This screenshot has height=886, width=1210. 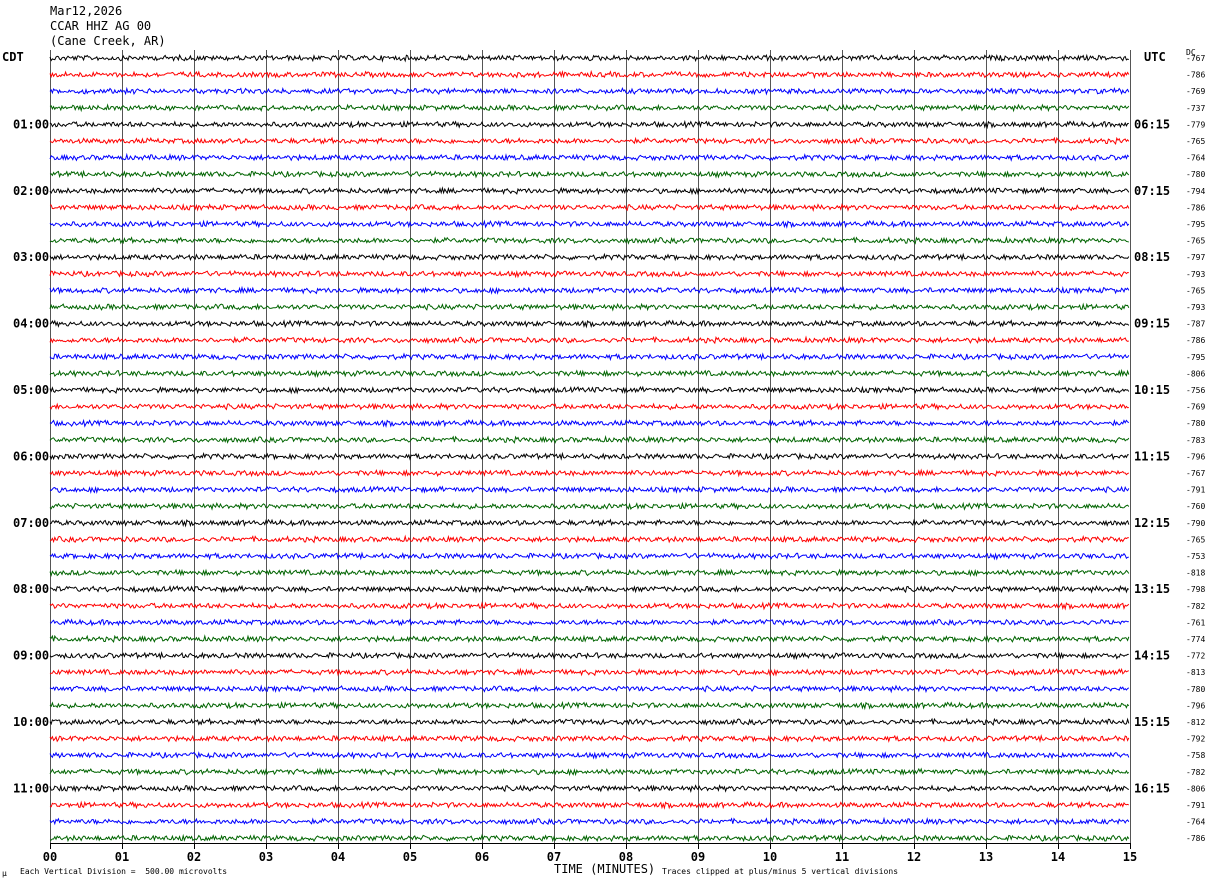 I want to click on dc-offset-label: -794, so click(x=1195, y=191).